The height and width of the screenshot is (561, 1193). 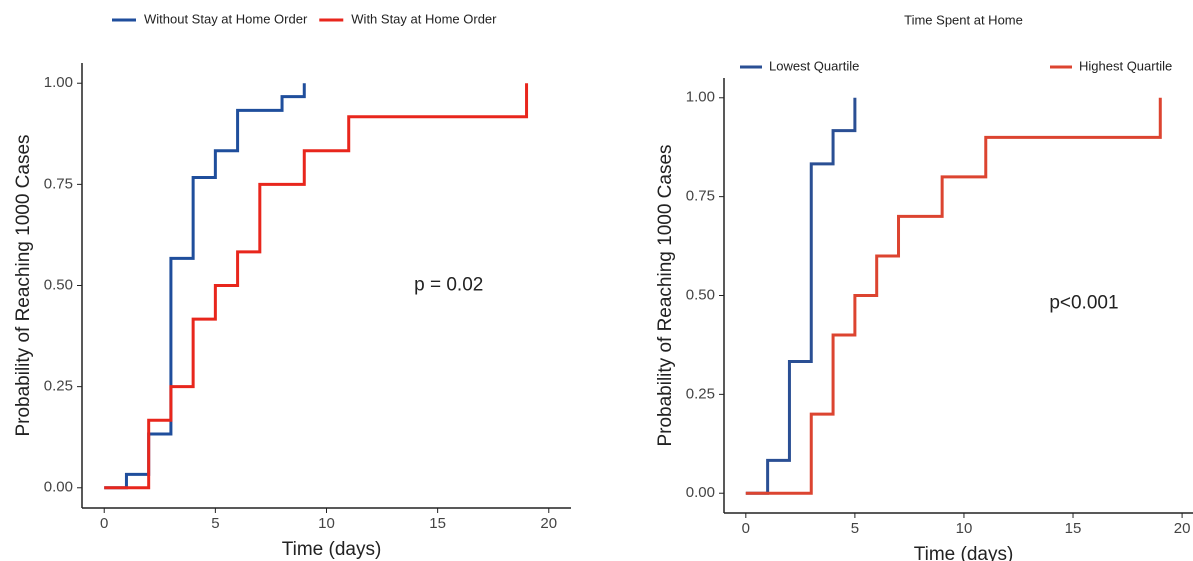 What do you see at coordinates (424, 18) in the screenshot?
I see `legend-label: With Stay at Home Order` at bounding box center [424, 18].